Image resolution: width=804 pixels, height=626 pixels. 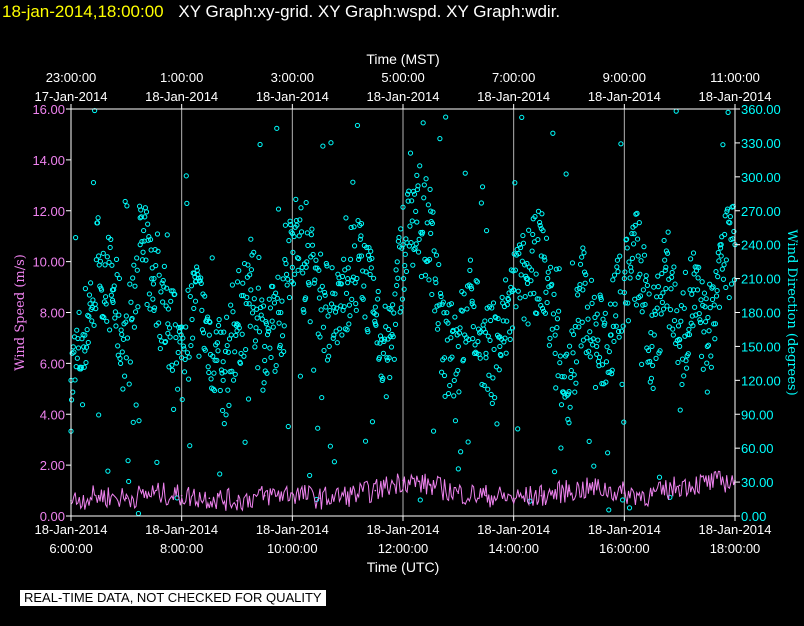 What do you see at coordinates (52, 516) in the screenshot?
I see `left-tick-label: 0.00` at bounding box center [52, 516].